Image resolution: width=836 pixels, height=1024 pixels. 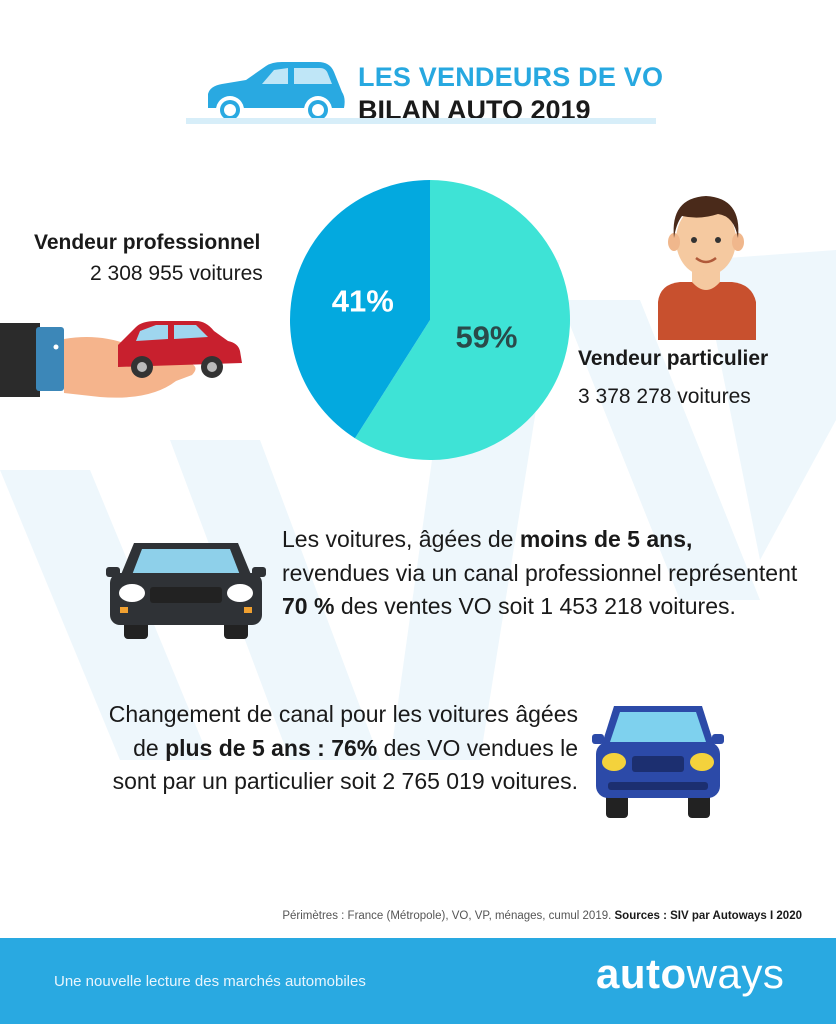 What do you see at coordinates (121, 359) in the screenshot?
I see `hand-with-car-icon` at bounding box center [121, 359].